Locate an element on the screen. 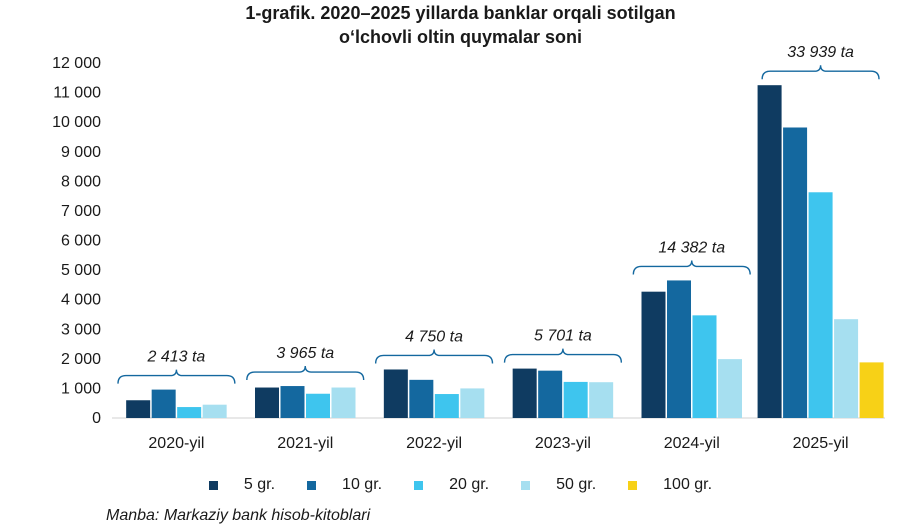 Image resolution: width=921 pixels, height=531 pixels. legend-label: 5 gr. is located at coordinates (259, 484).